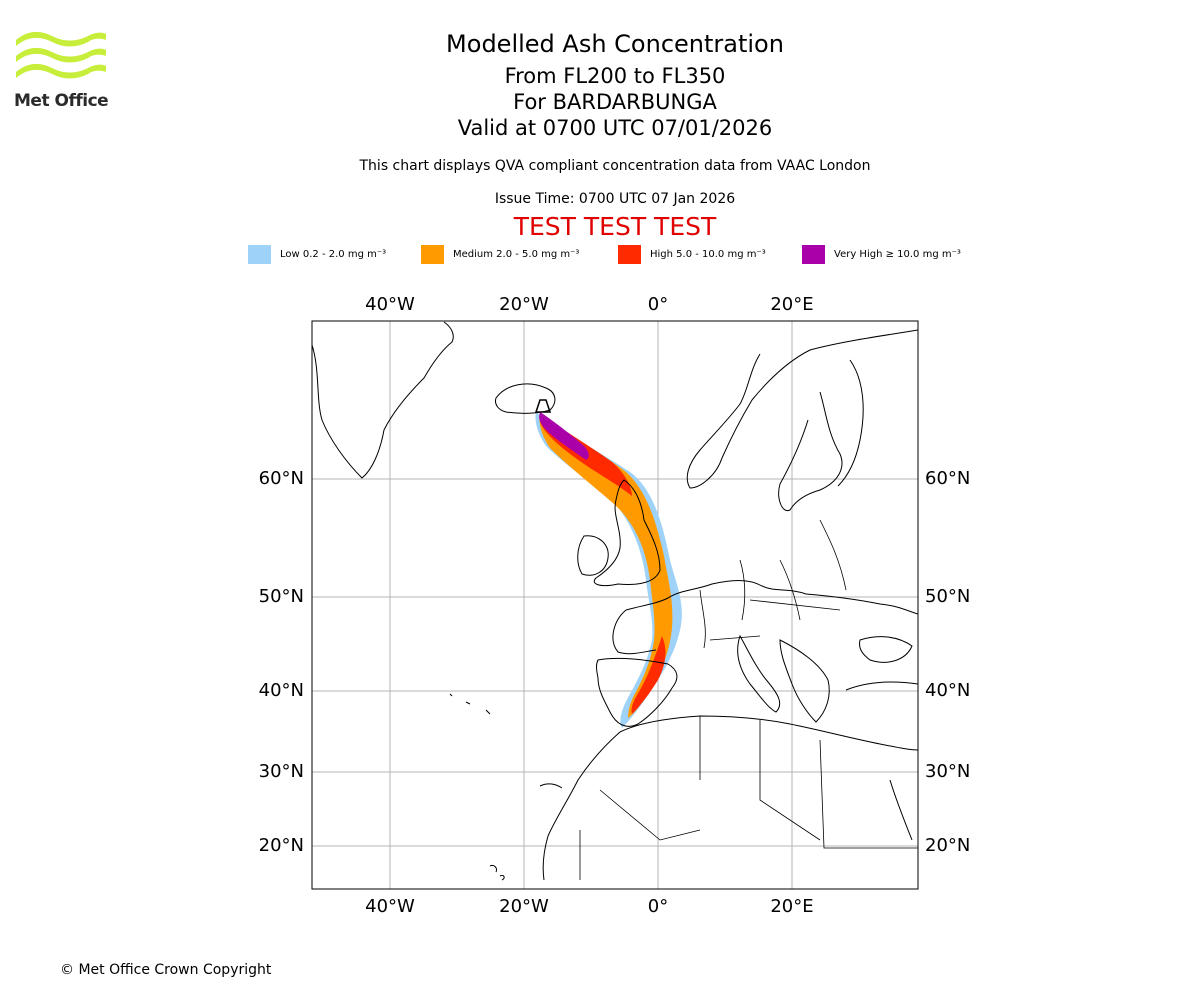 This screenshot has height=1000, width=1200. Describe the element at coordinates (850, 423) in the screenshot. I see `coast-finland` at that location.